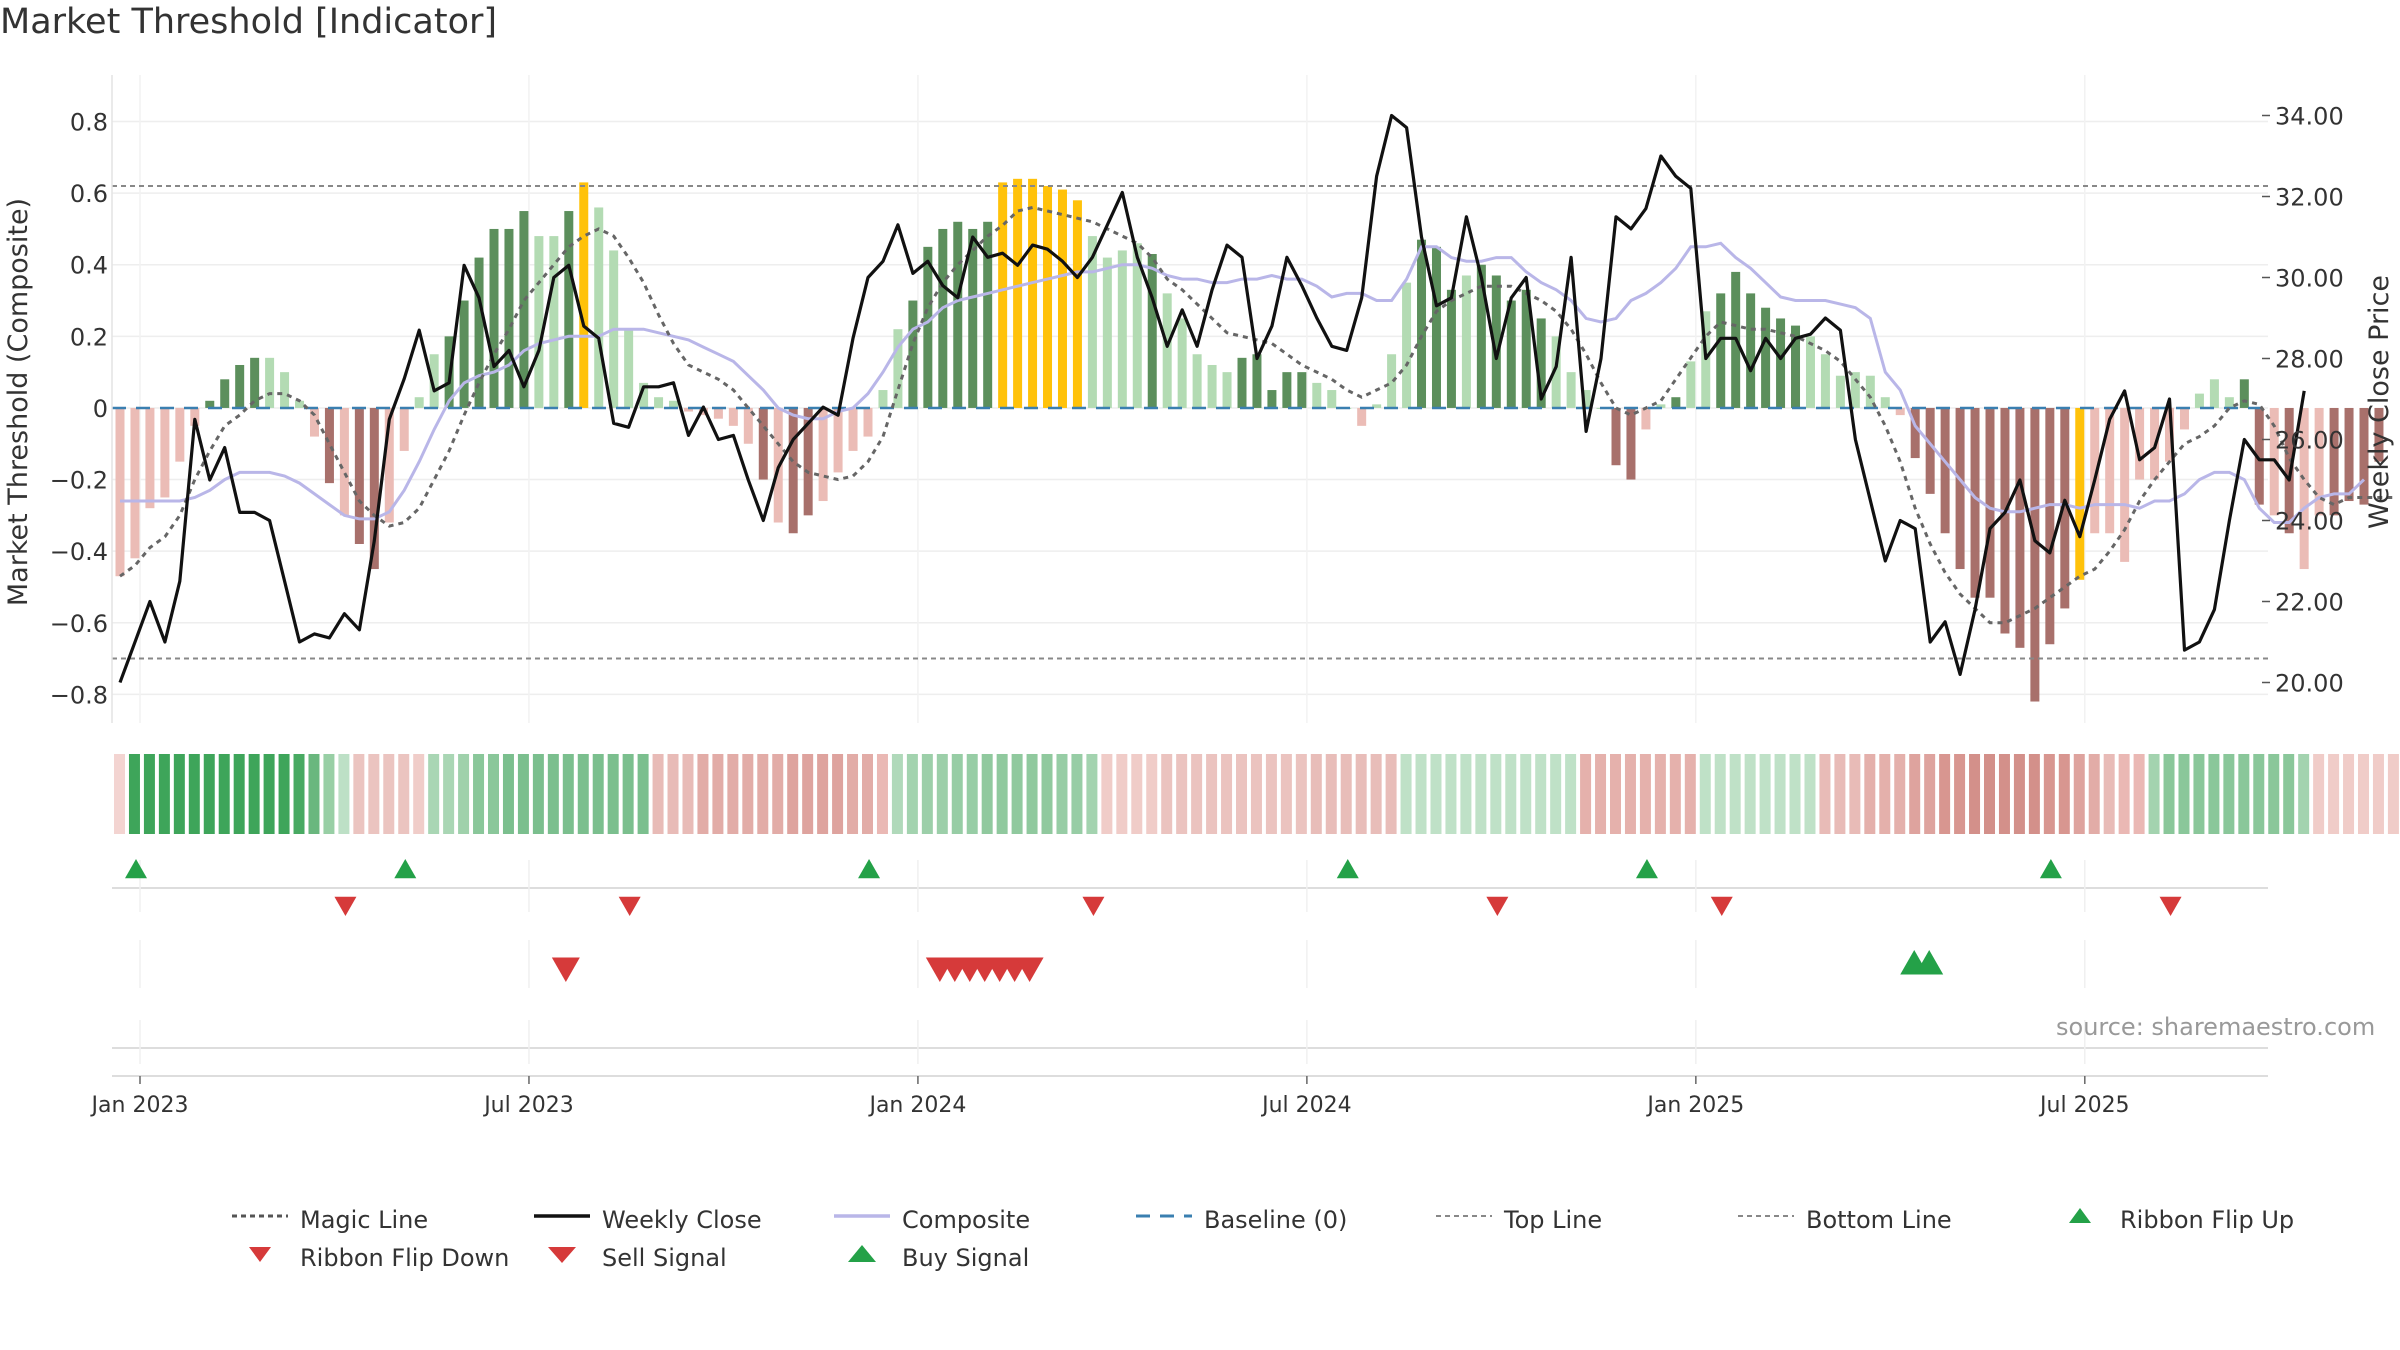 Image resolution: width=2400 pixels, height=1350 pixels. What do you see at coordinates (79, 552) in the screenshot?
I see `y-tick-label-left: −0.4` at bounding box center [79, 552].